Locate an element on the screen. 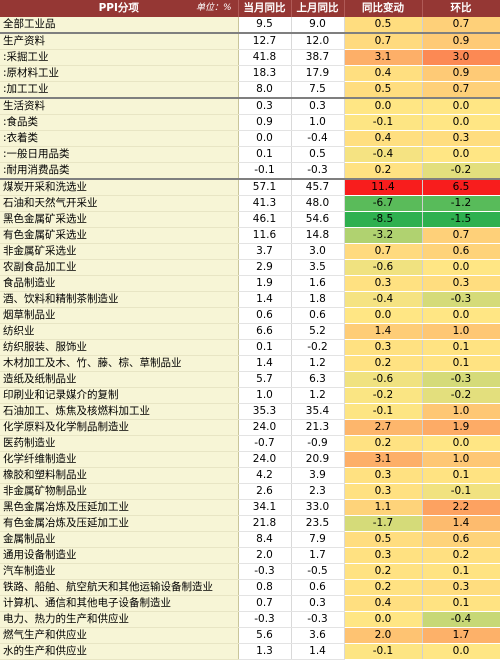 This screenshot has width=500, height=660. cell-previous: 3.5 is located at coordinates (318, 267).